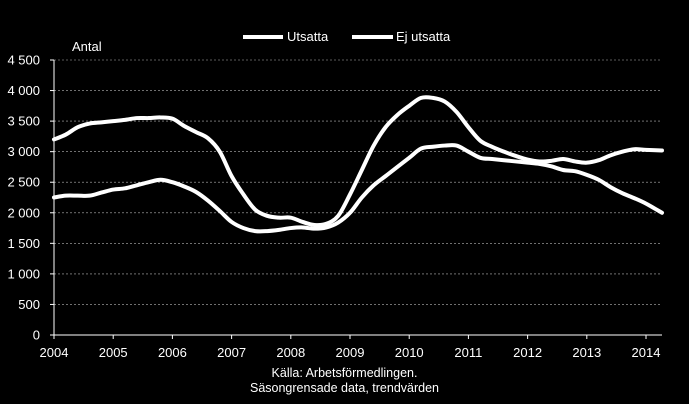 This screenshot has height=404, width=689. Describe the element at coordinates (23, 243) in the screenshot. I see `y-tick-label: 1 500` at that location.